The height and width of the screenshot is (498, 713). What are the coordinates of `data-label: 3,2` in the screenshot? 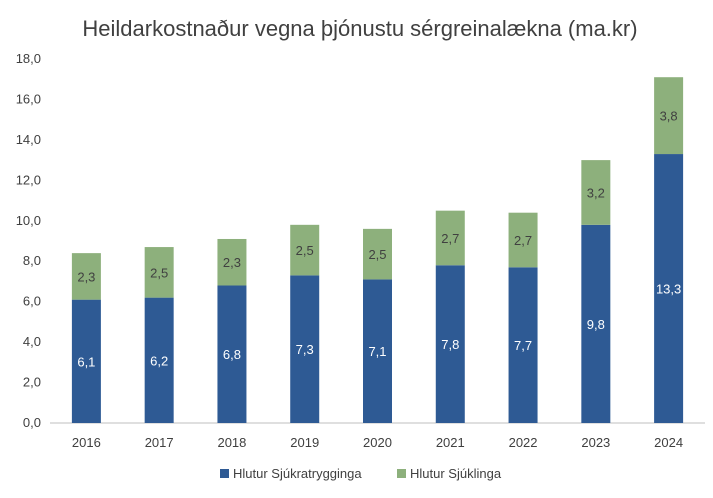 It's located at (596, 192).